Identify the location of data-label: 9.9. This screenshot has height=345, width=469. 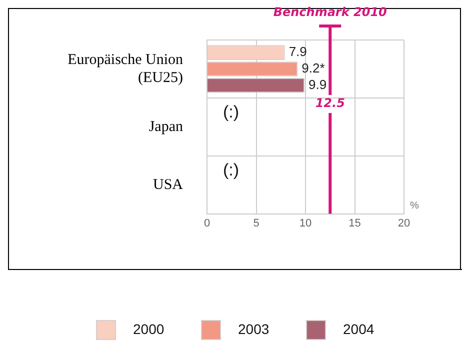
(317, 84).